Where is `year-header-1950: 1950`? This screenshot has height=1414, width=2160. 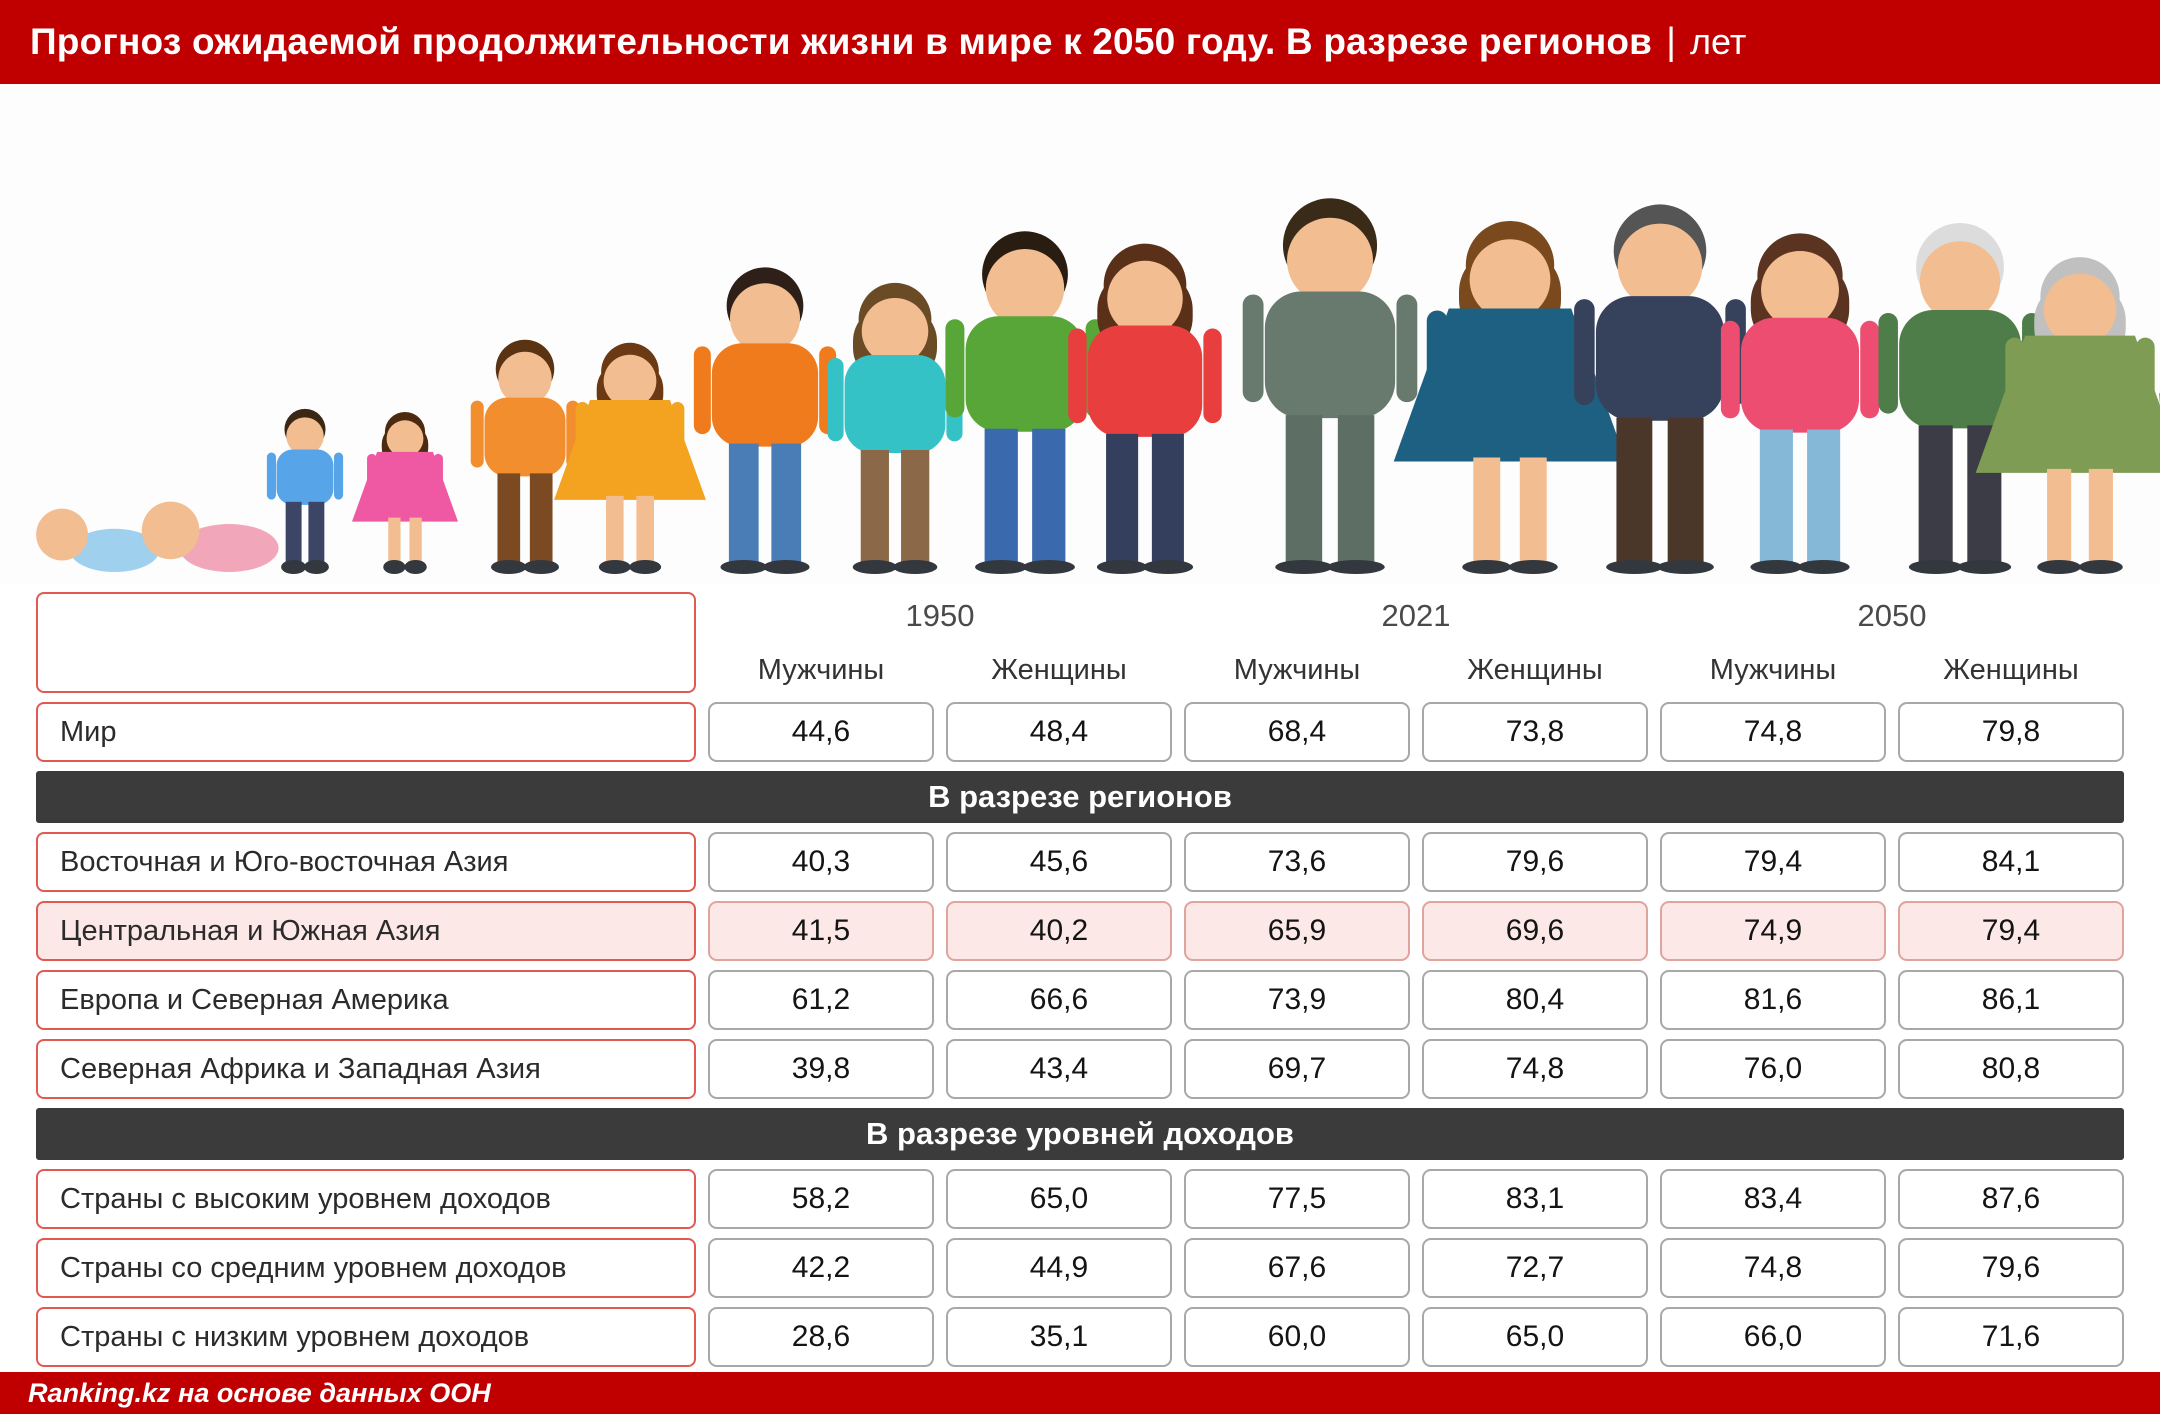 year-header-1950: 1950 is located at coordinates (940, 615).